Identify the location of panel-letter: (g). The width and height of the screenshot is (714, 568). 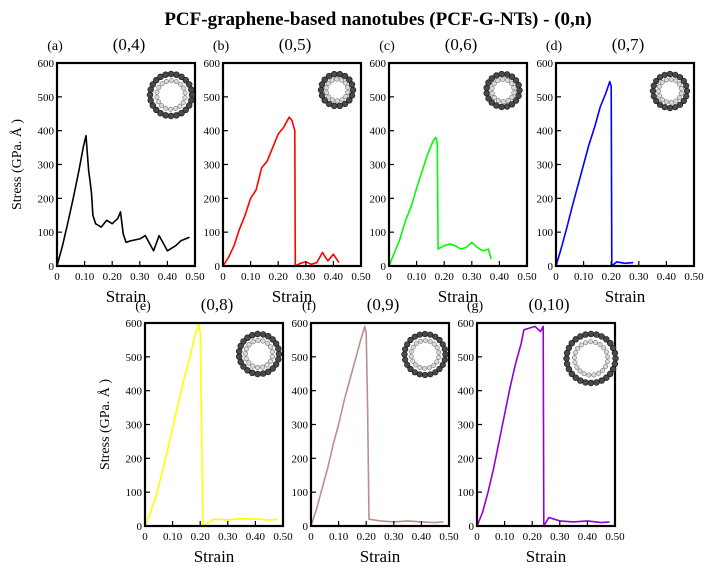
(475, 306).